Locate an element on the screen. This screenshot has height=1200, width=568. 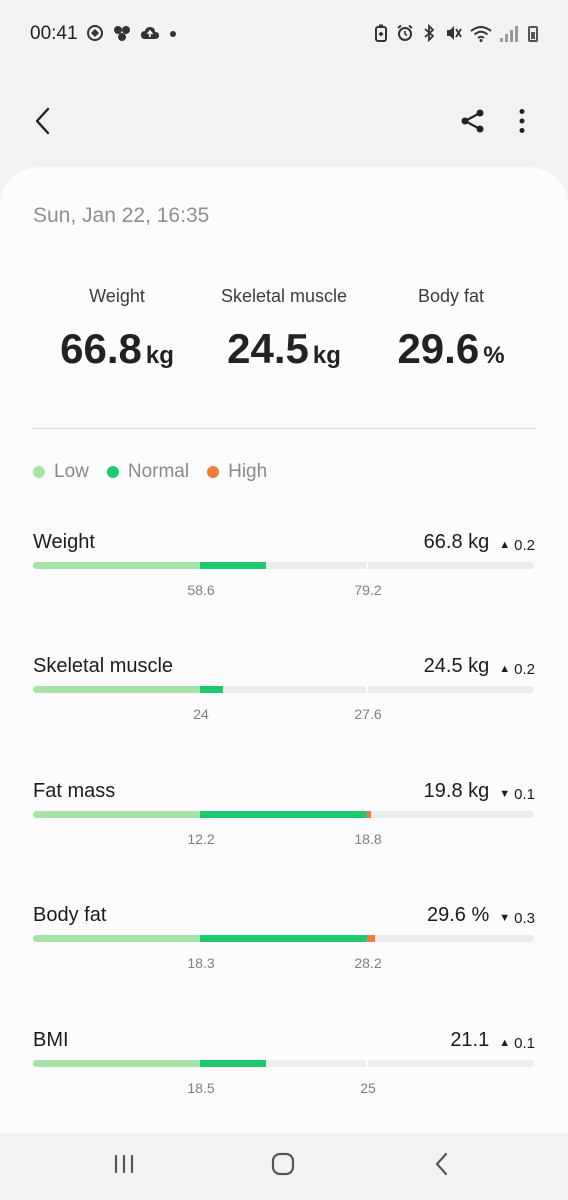
metric-value-group: 29.6 % ▼ 0.3 is located at coordinates (481, 915).